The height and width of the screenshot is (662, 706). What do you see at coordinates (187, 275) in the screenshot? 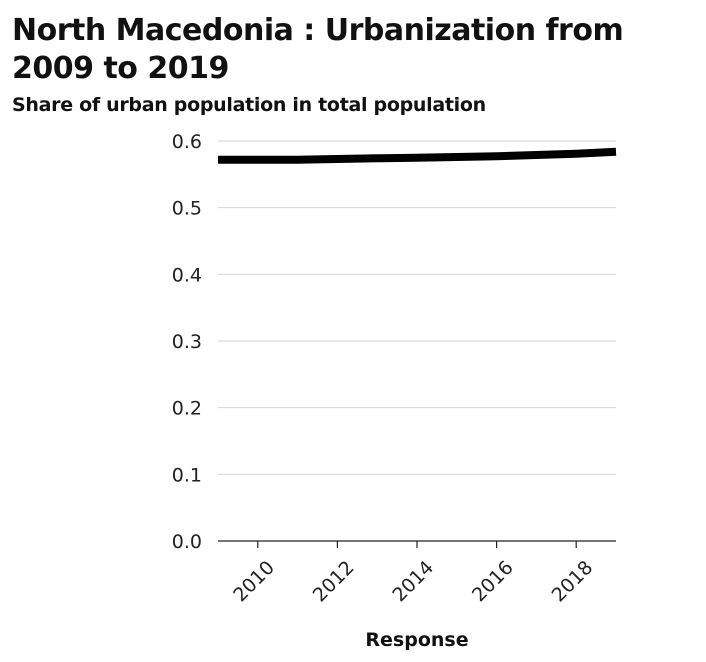
I see `y-tick-label: 0.4` at bounding box center [187, 275].